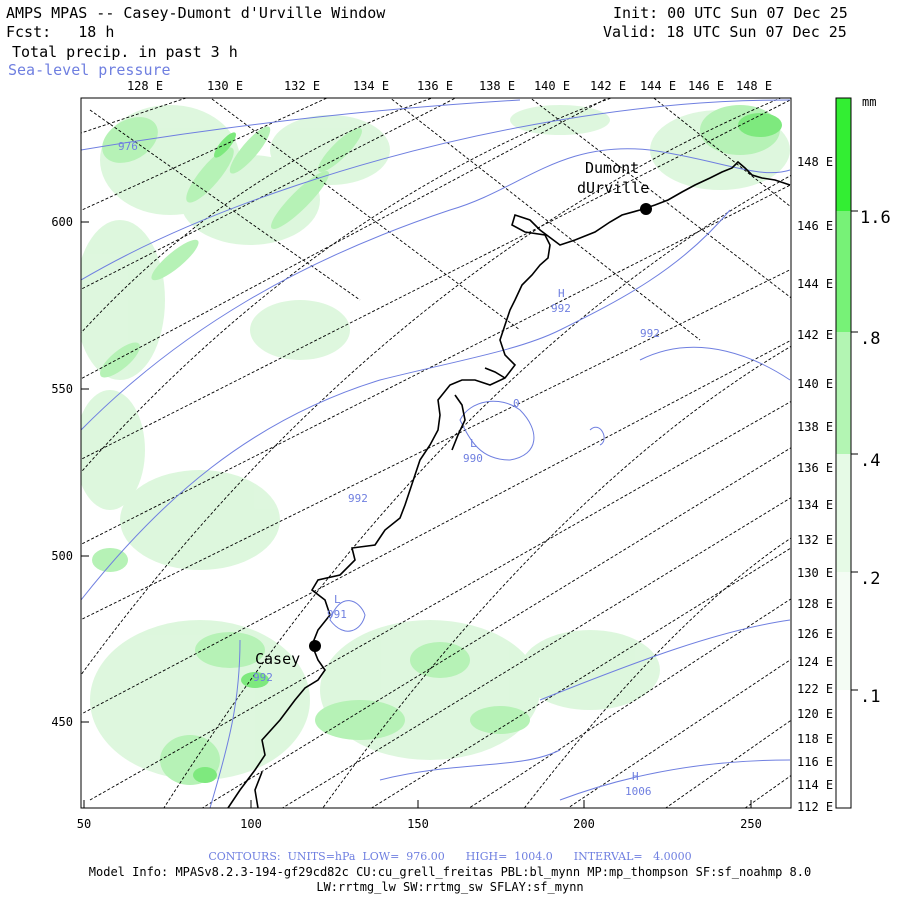  What do you see at coordinates (584, 824) in the screenshot?
I see `x-tick-label: 200` at bounding box center [584, 824].